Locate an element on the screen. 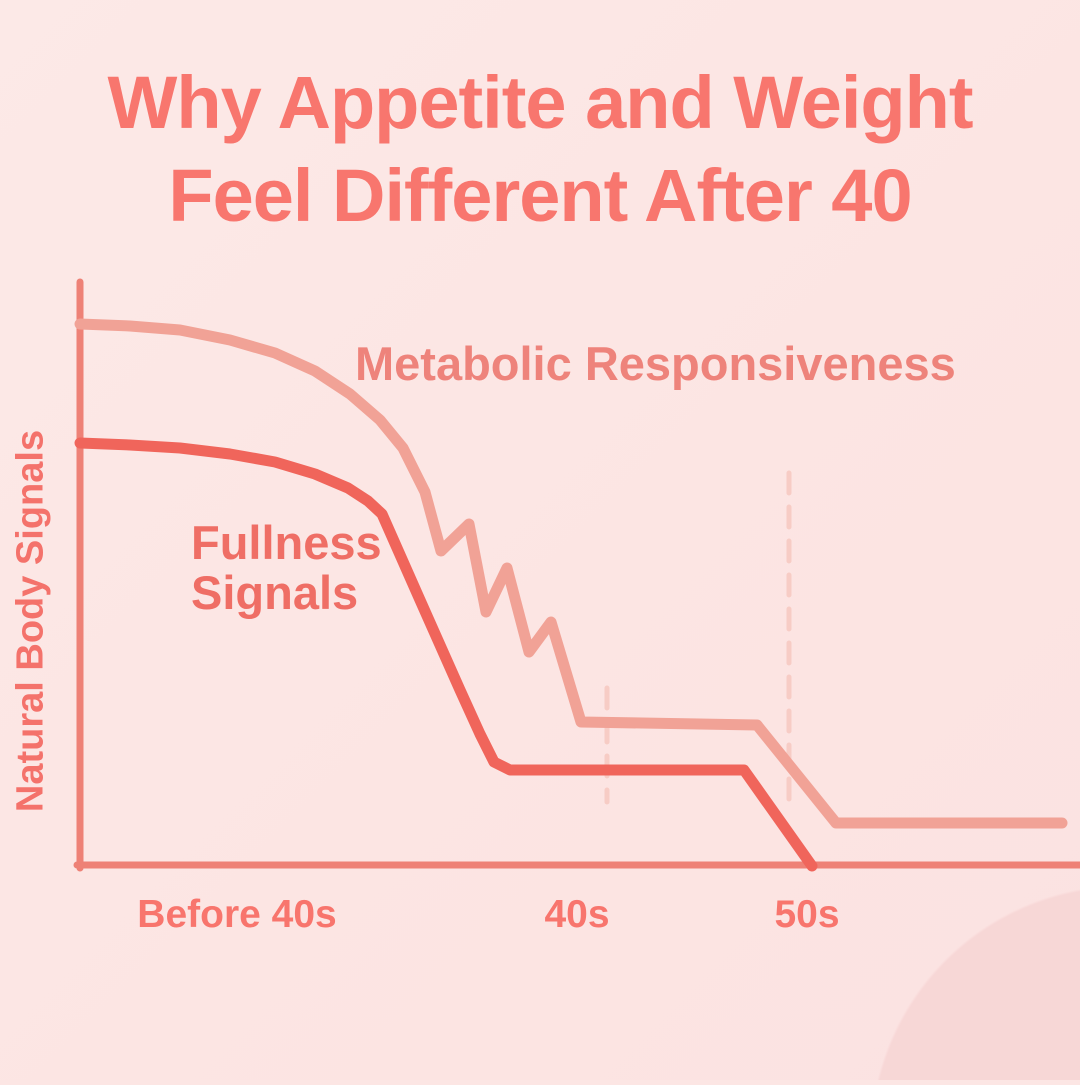 This screenshot has height=1085, width=1080. page-title-line1: Why Appetite and Weight is located at coordinates (540, 102).